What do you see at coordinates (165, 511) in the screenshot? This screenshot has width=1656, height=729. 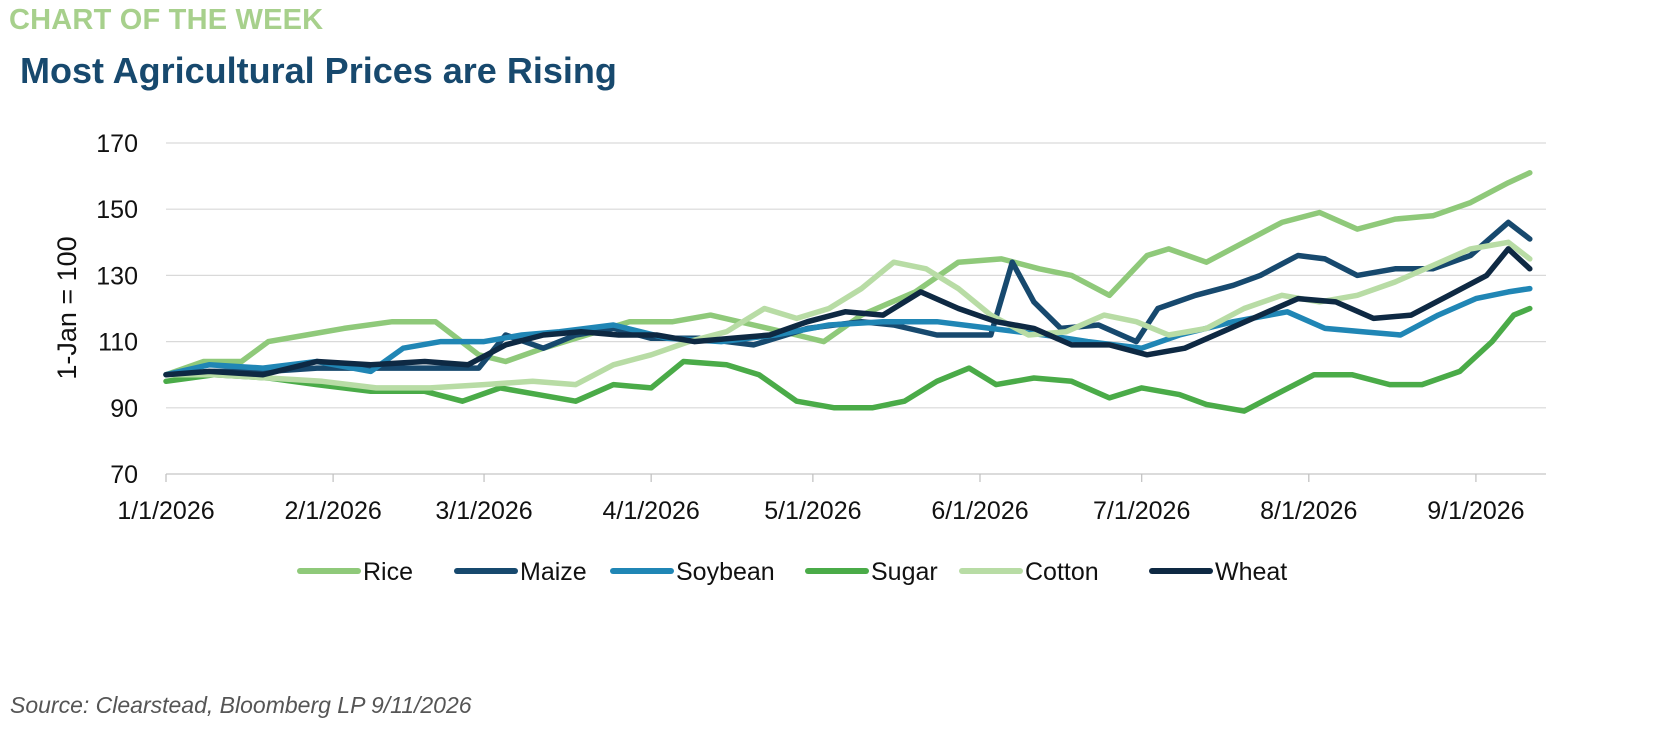 I see `x-tick-label: 1/1/2026` at bounding box center [165, 511].